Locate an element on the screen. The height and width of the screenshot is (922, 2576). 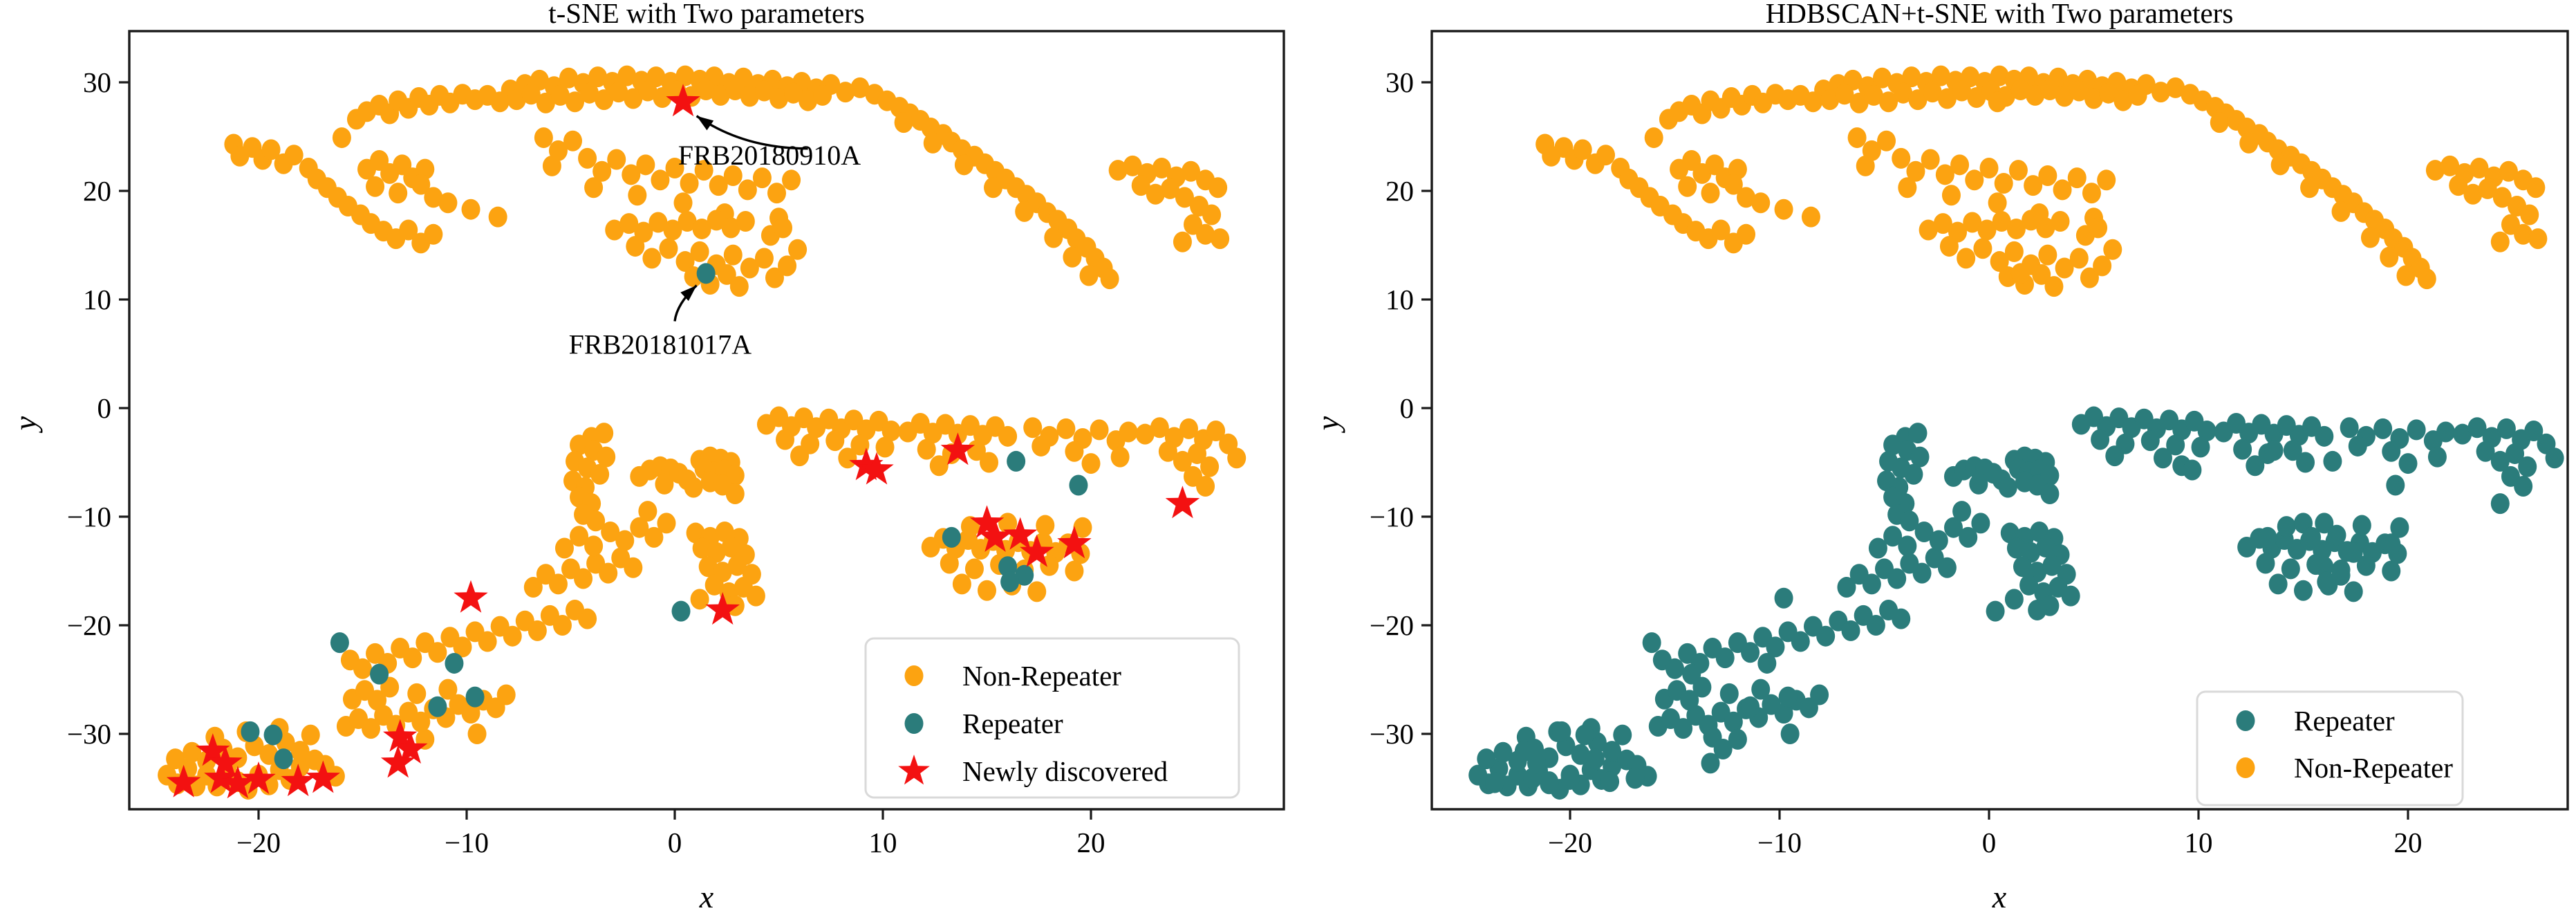
legend-marker-star is located at coordinates (914, 770).